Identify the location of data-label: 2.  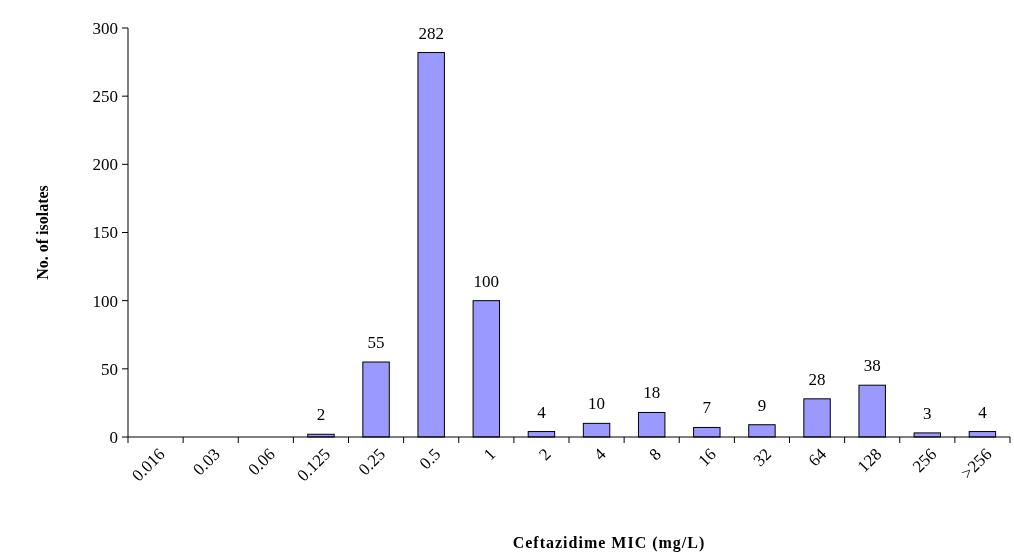
(321, 415).